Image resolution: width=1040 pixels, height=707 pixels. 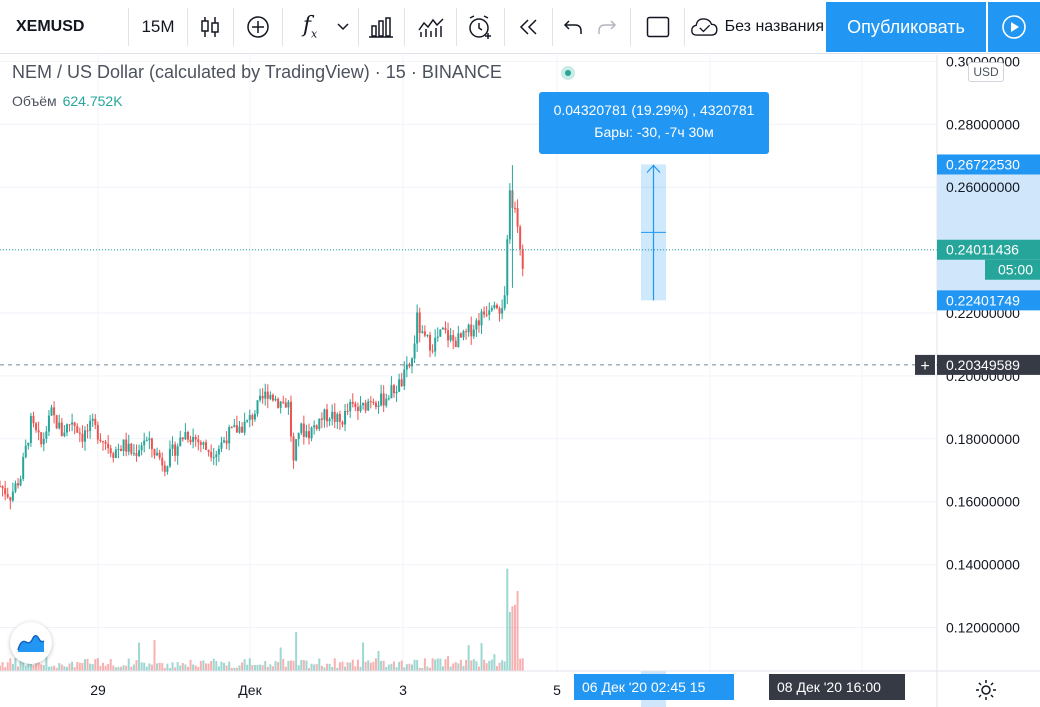 I want to click on fullscreen-button, so click(x=658, y=27).